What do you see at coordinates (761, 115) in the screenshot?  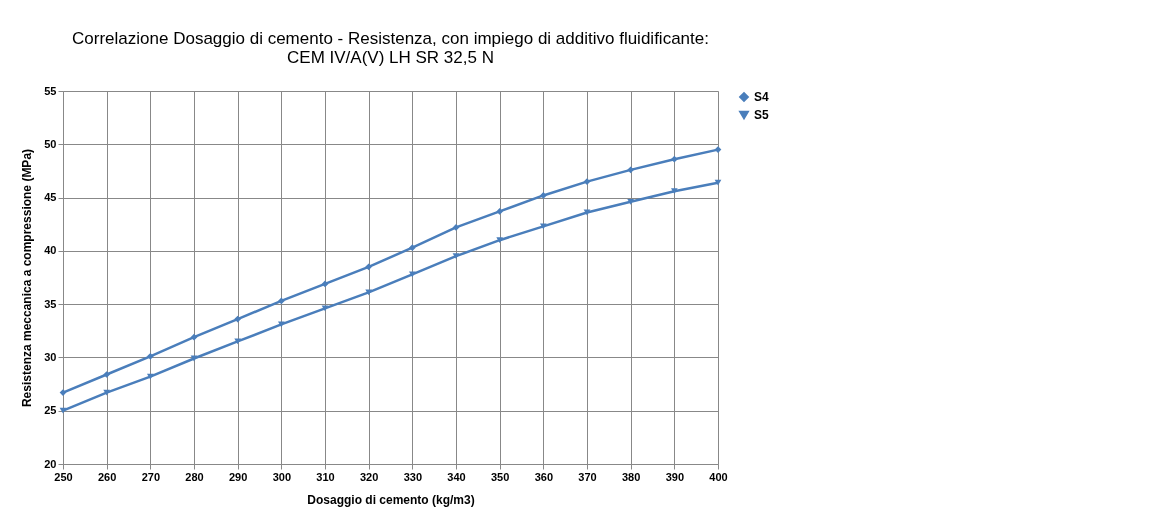 I see `legend-label: S5` at bounding box center [761, 115].